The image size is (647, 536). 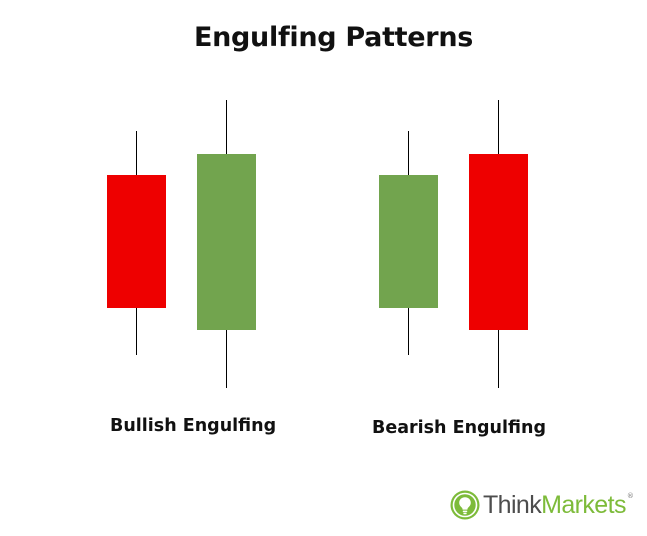 What do you see at coordinates (512, 504) in the screenshot?
I see `logo-think-text: Think` at bounding box center [512, 504].